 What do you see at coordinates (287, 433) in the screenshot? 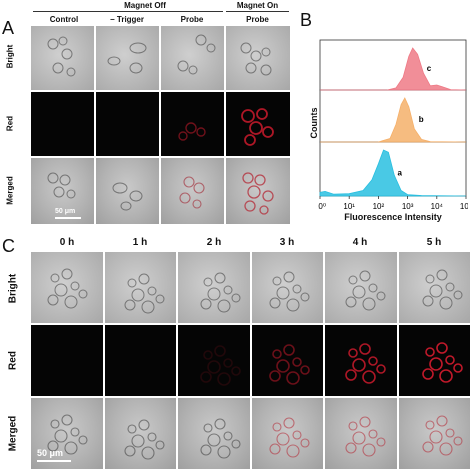
I see `image-c-merged-3h` at bounding box center [287, 433].